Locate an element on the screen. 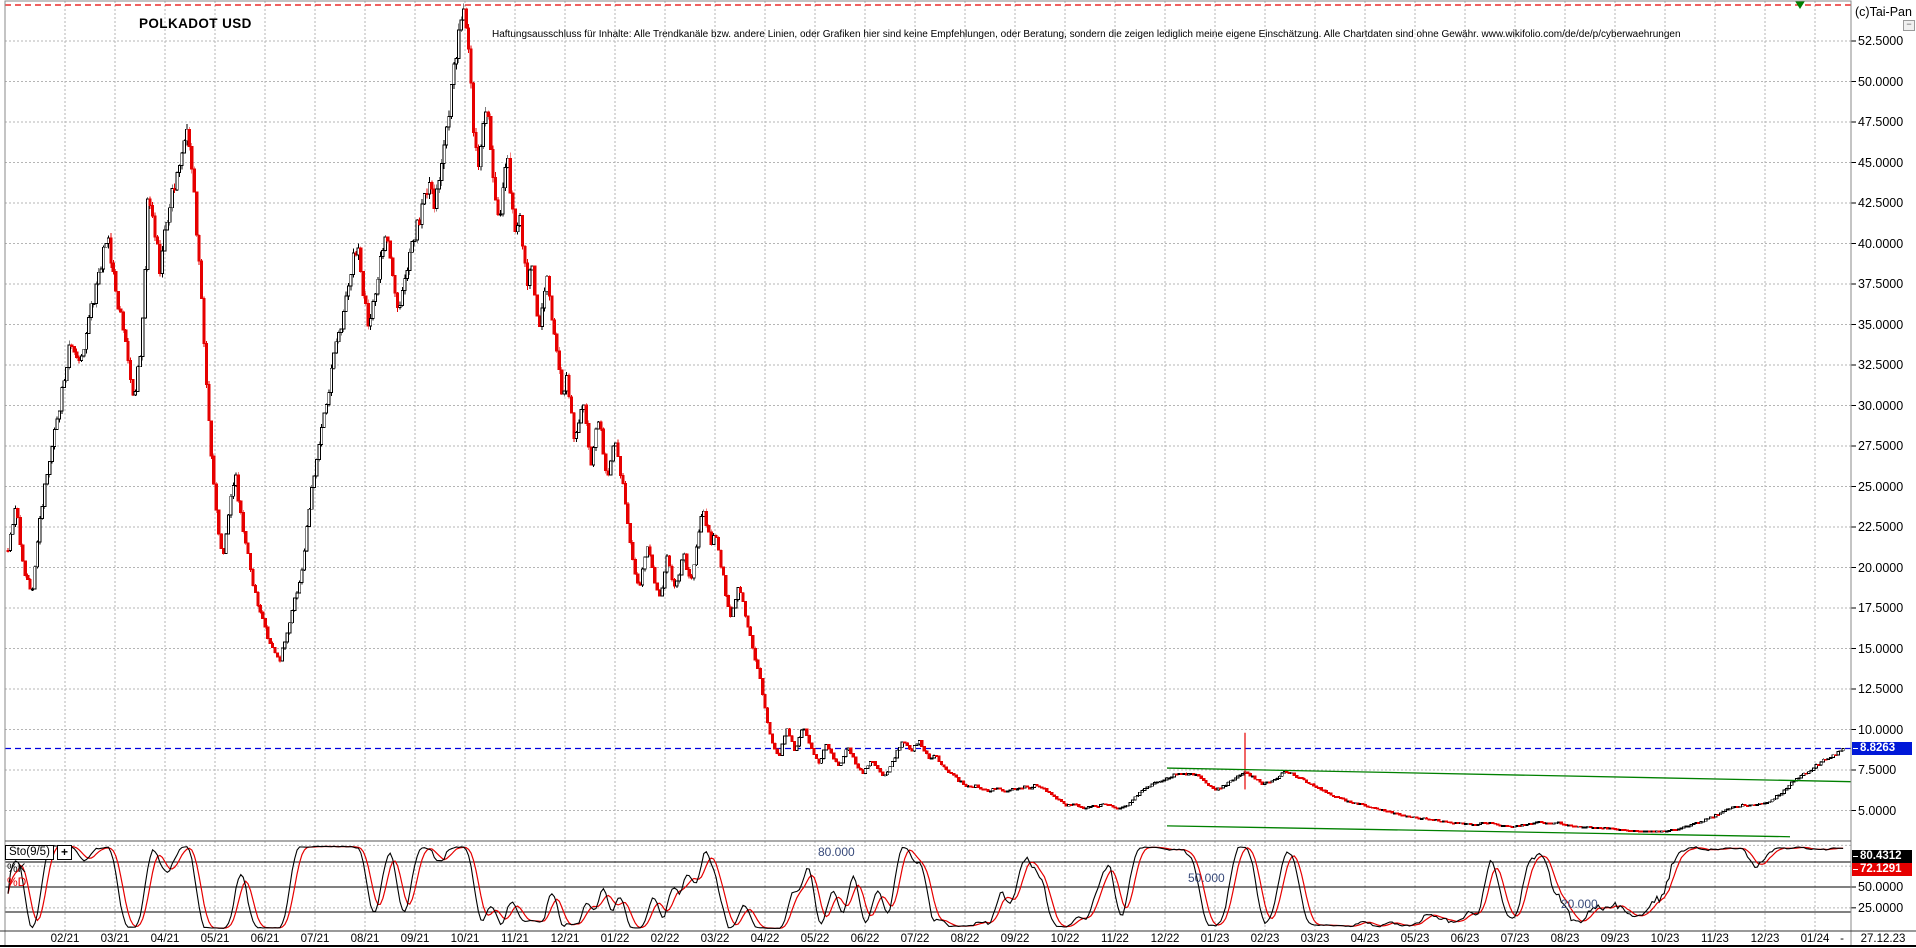 This screenshot has height=948, width=1916. collapse-icon: − is located at coordinates (1909, 25).